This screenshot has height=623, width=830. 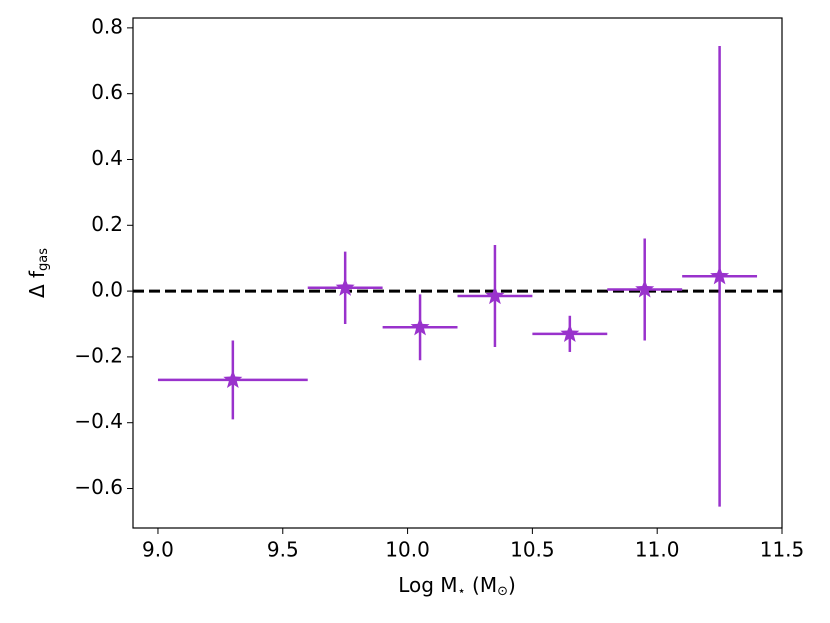 I want to click on x-tick-label: 10.5, so click(x=532, y=550).